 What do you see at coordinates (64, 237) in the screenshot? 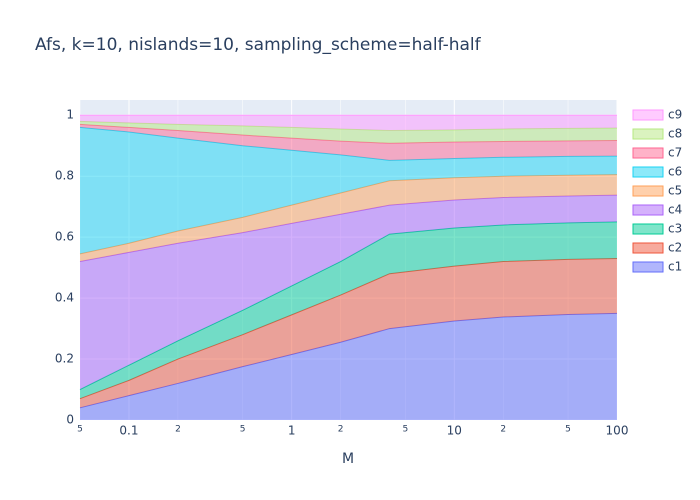
I see `y-tick-label: 0.6` at bounding box center [64, 237].